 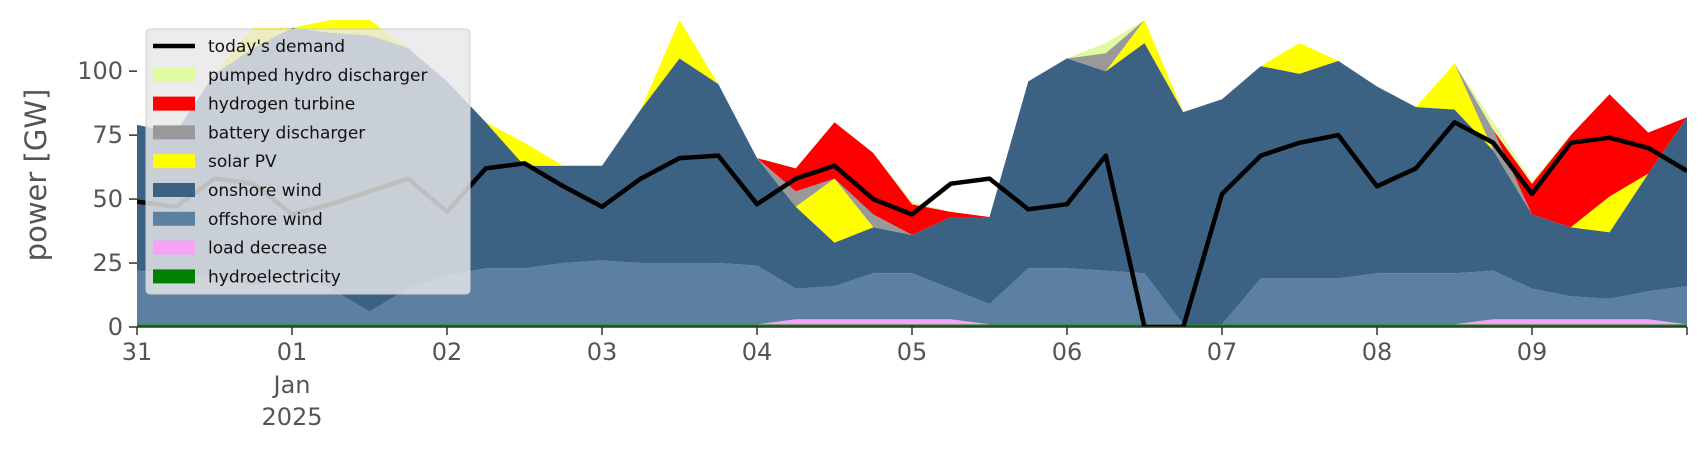 I want to click on legend-item-today-s-demand: today's demand, so click(x=249, y=47).